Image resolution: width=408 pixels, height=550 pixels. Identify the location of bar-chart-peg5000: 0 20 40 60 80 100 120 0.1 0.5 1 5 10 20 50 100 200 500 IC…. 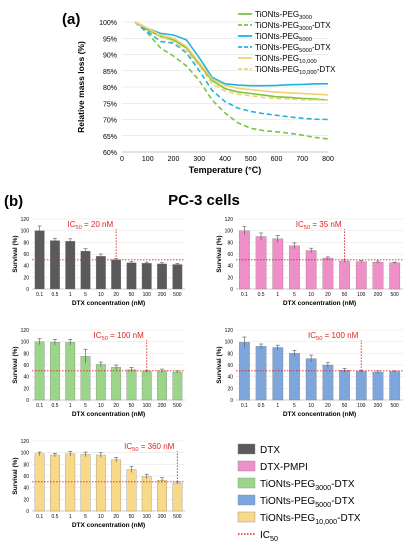
(309, 373).